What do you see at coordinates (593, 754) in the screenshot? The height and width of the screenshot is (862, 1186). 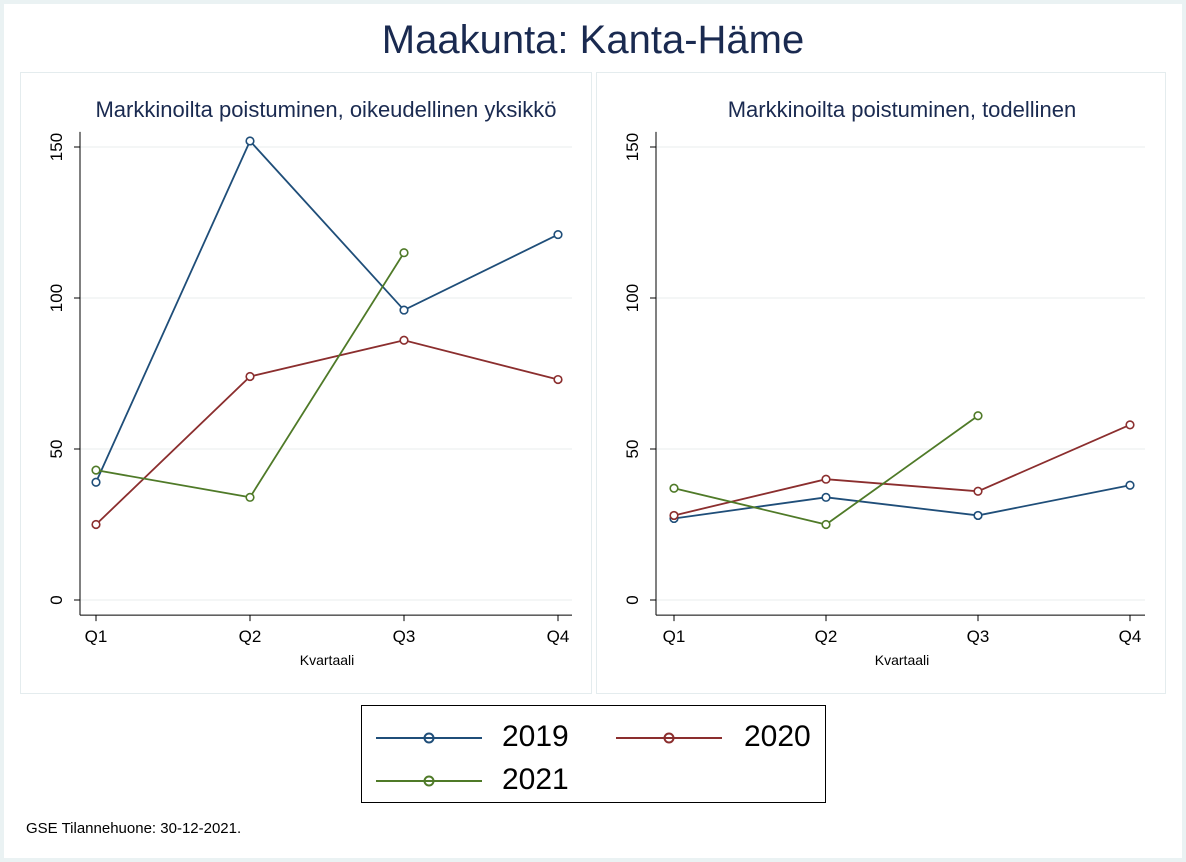 I see `legend: 2019 2020 2021` at bounding box center [593, 754].